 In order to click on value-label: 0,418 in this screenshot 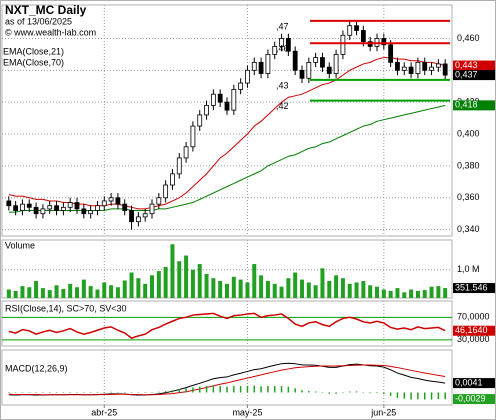, I will do `click(466, 105)`.